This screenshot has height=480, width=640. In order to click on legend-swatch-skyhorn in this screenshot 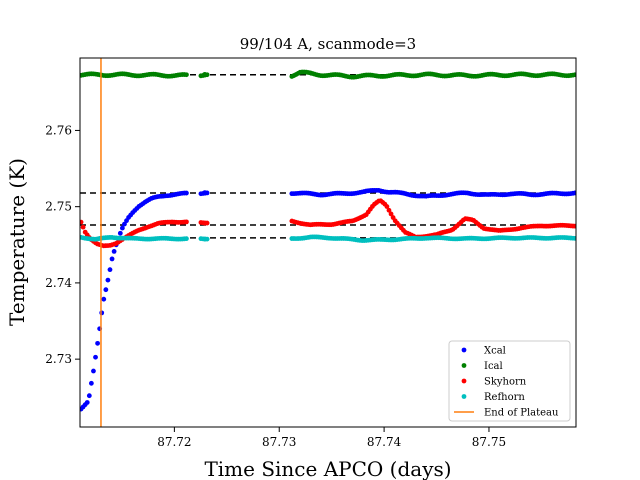, I will do `click(464, 381)`.